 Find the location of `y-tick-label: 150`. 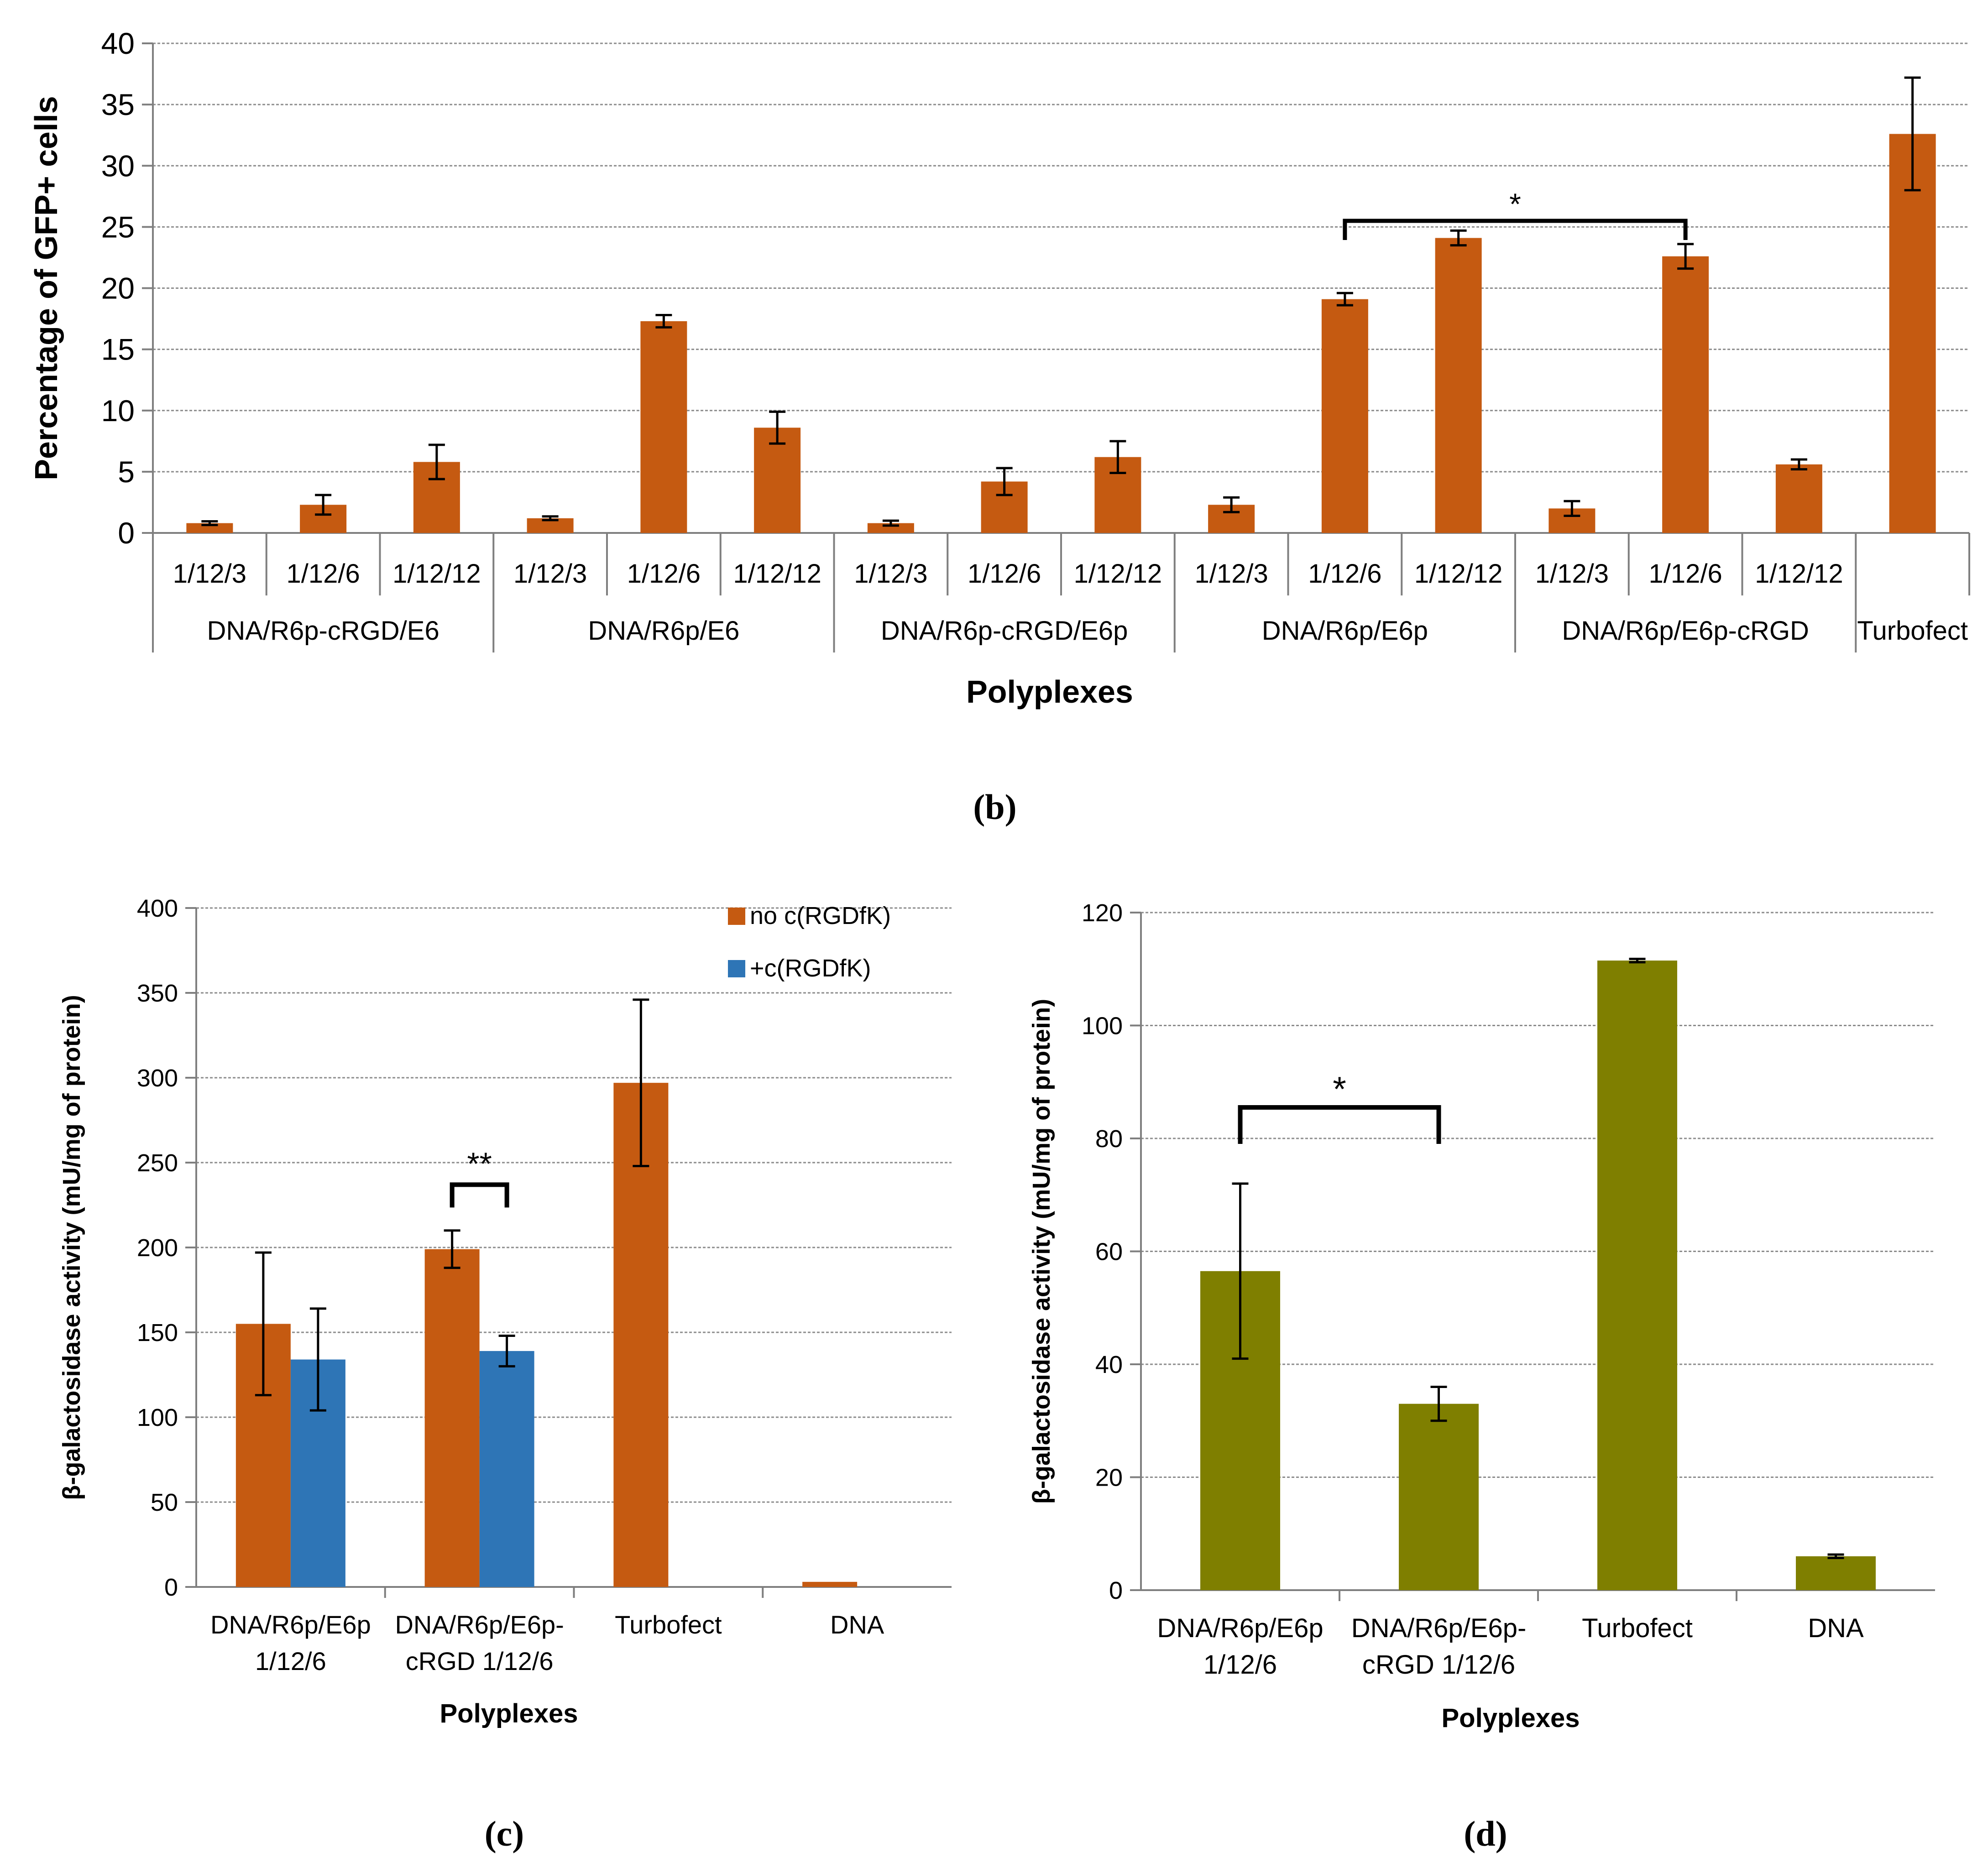

y-tick-label: 150 is located at coordinates (157, 1332).